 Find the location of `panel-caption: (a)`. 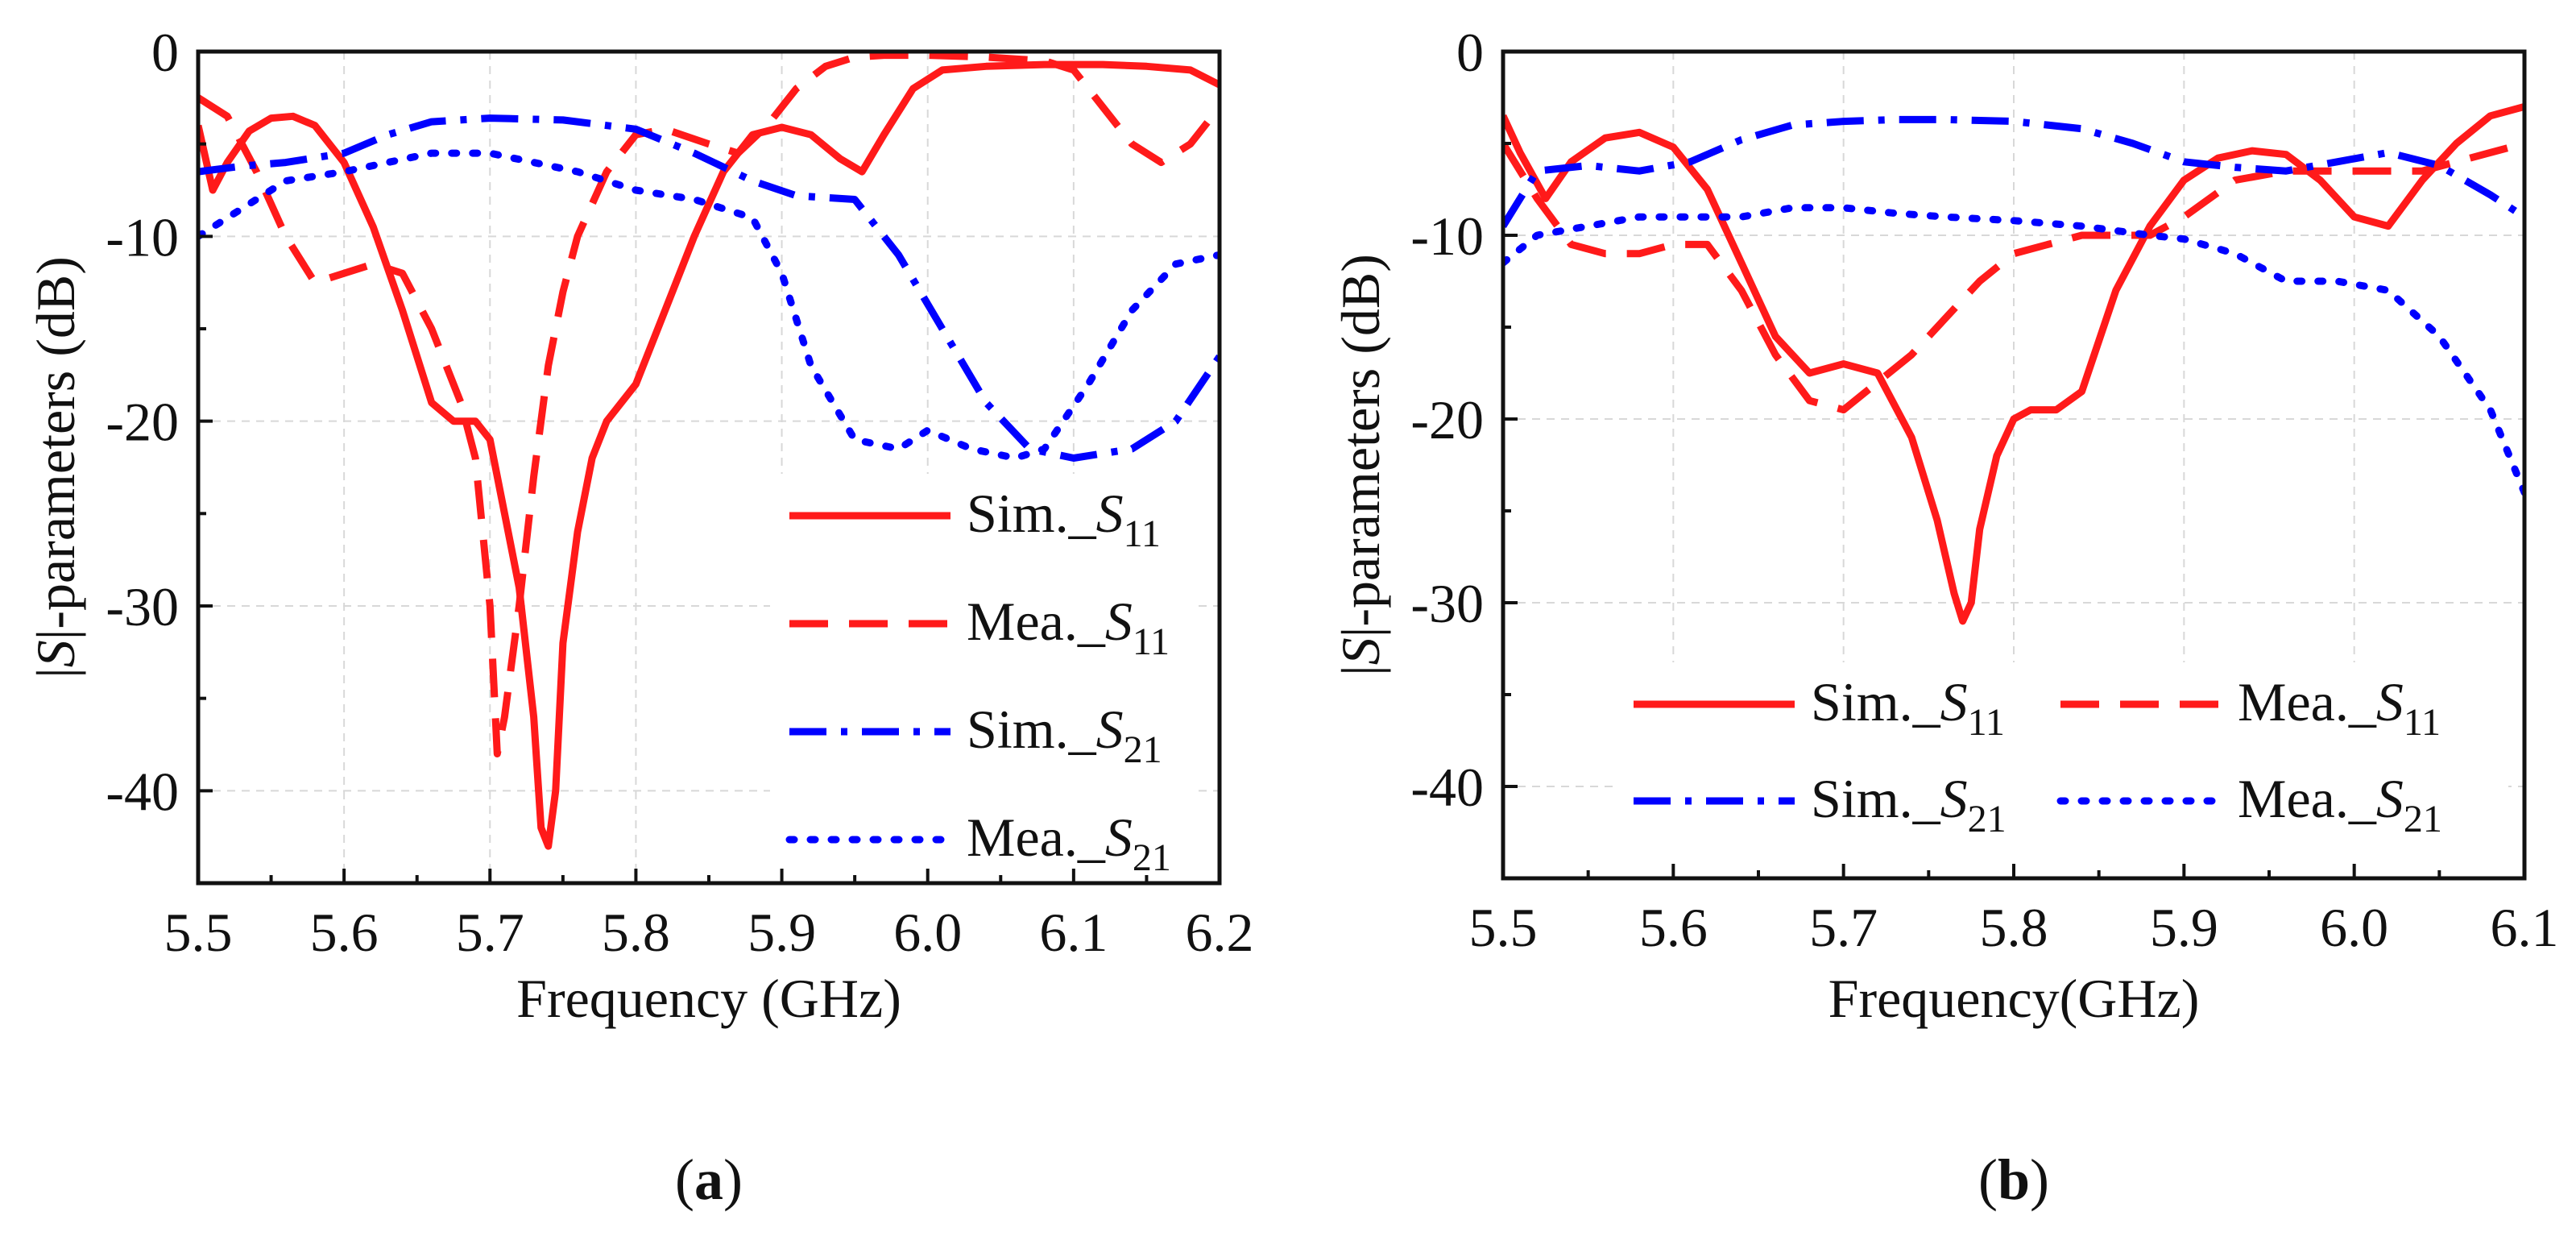

panel-caption: (a) is located at coordinates (709, 1179).